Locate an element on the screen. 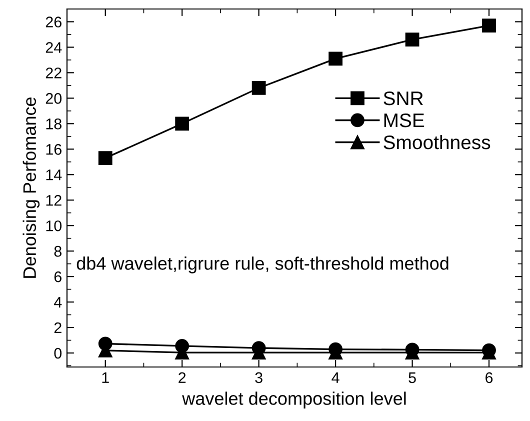 The height and width of the screenshot is (421, 530). y-tick-label: 24 is located at coordinates (54, 47).